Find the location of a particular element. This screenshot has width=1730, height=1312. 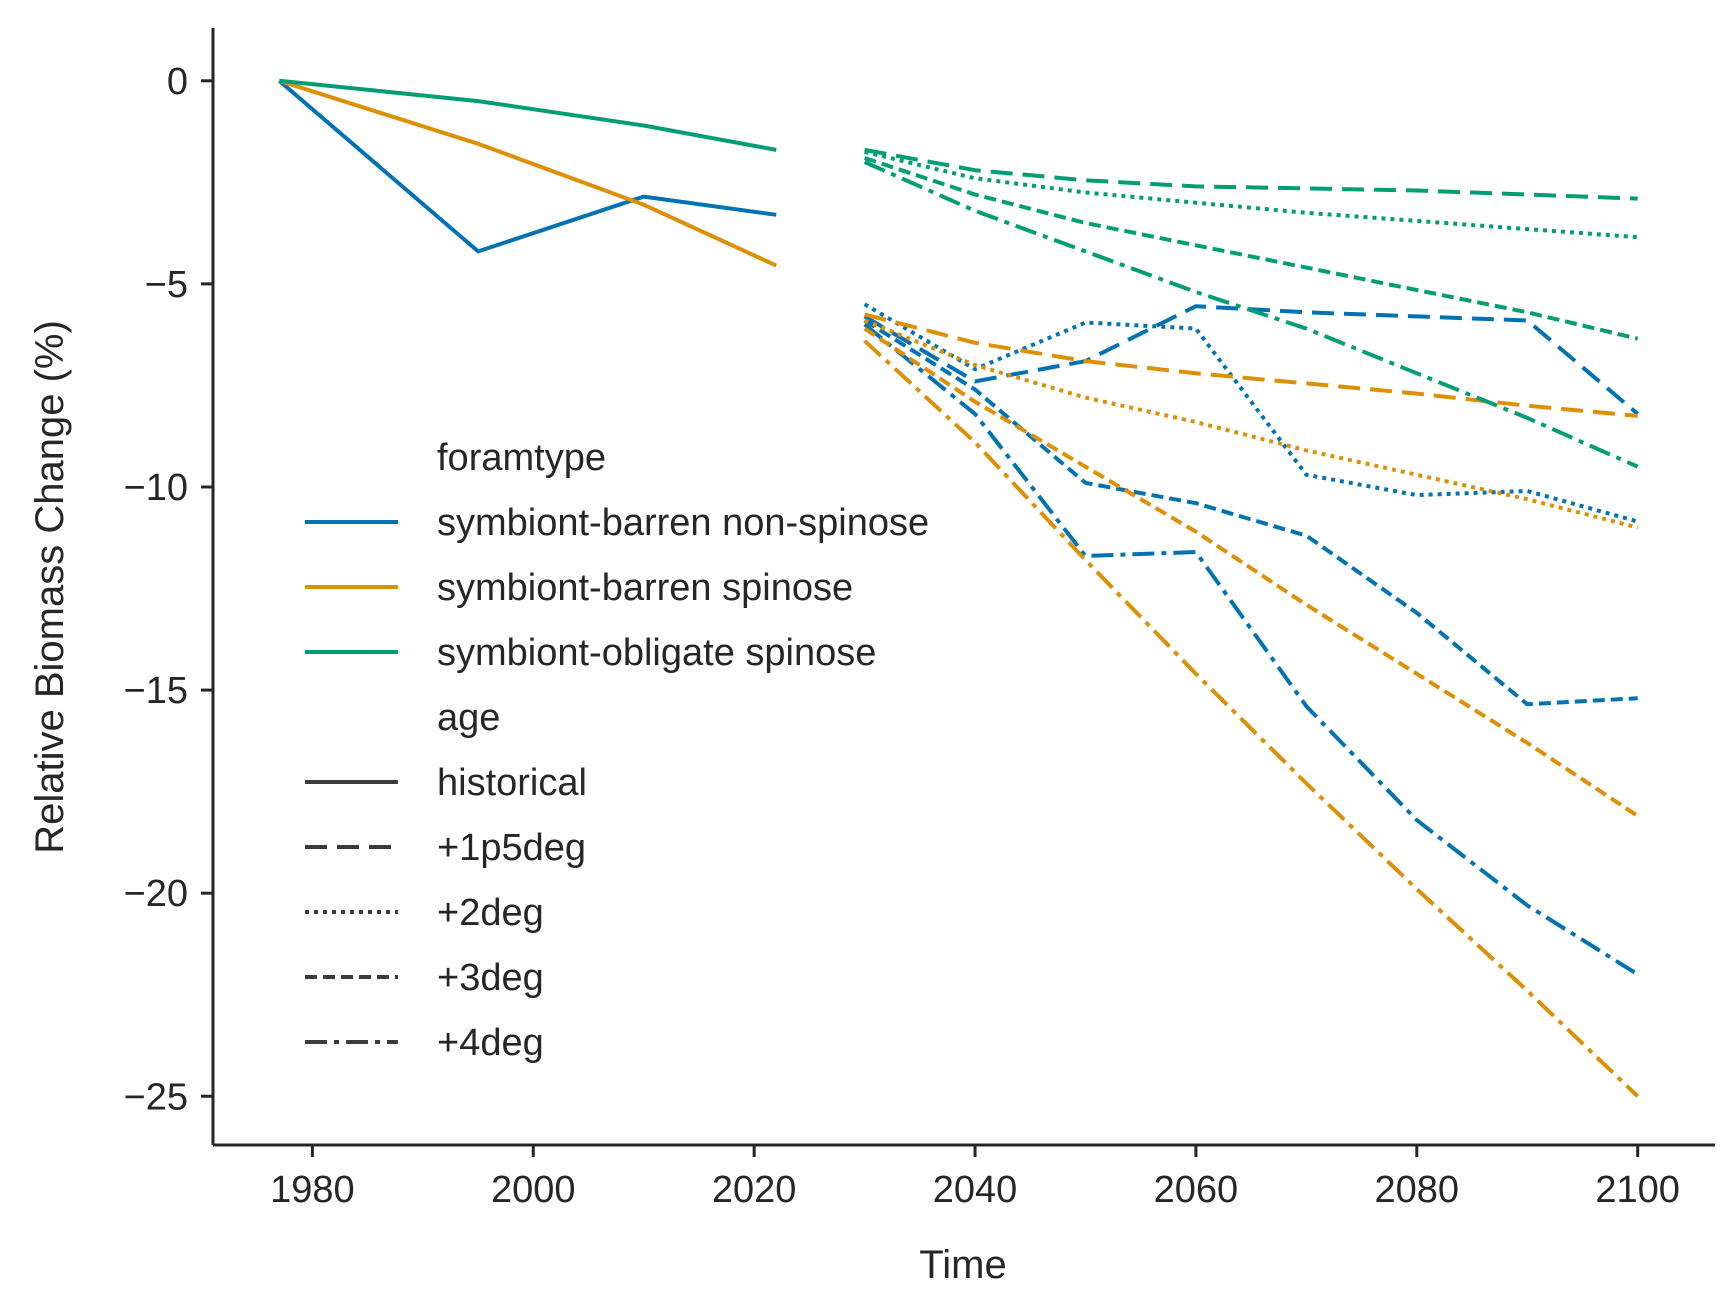

legend-entry-label: +2deg is located at coordinates (490, 913).